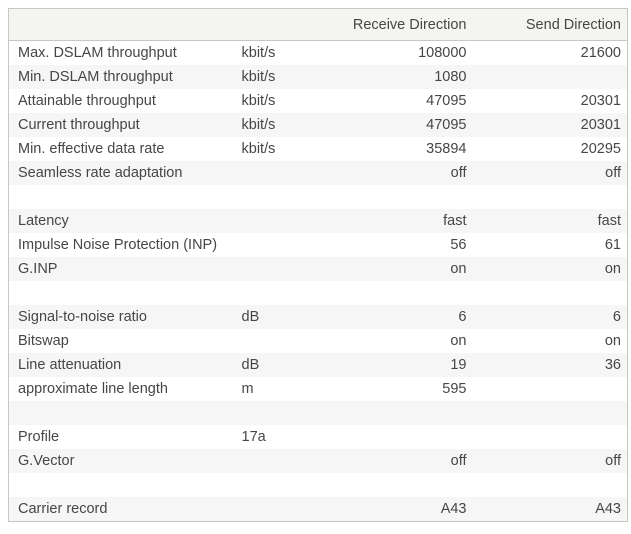 This screenshot has width=631, height=534. I want to click on row-send-value: 36, so click(612, 365).